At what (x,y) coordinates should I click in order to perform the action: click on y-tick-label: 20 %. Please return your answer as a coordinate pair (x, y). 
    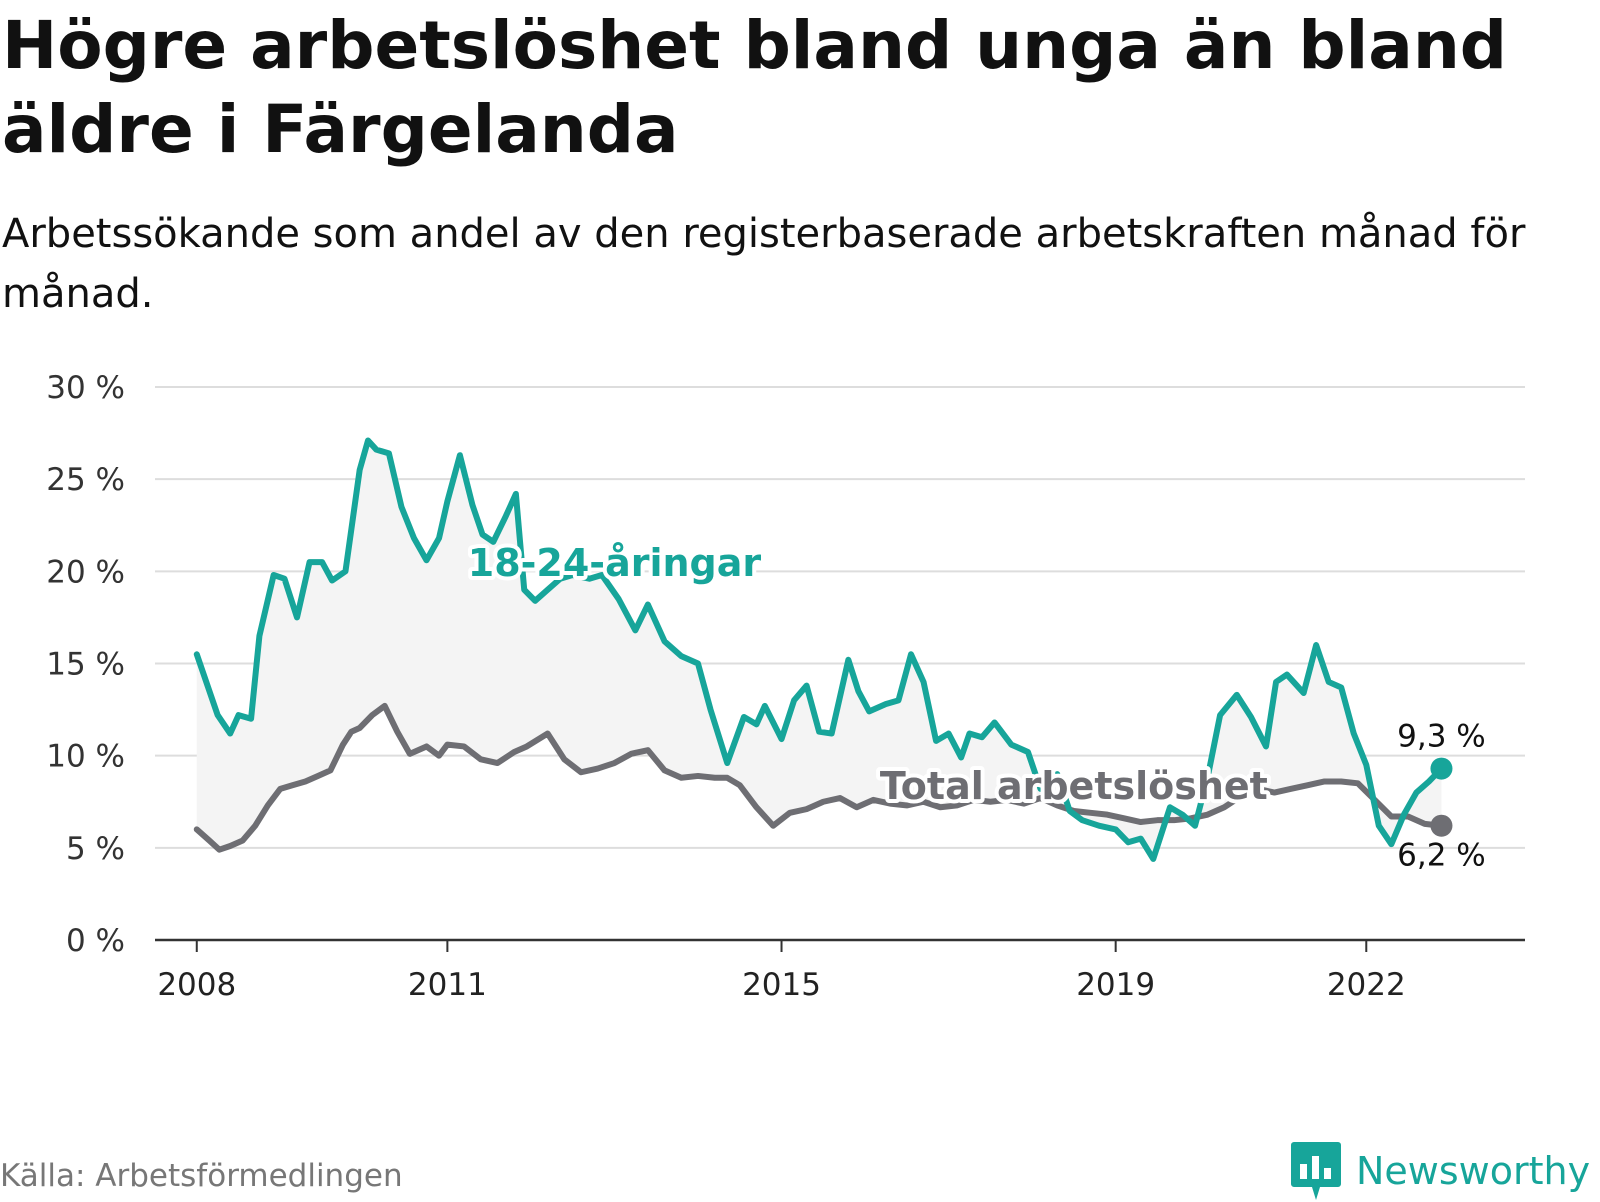
    Looking at the image, I should click on (85, 572).